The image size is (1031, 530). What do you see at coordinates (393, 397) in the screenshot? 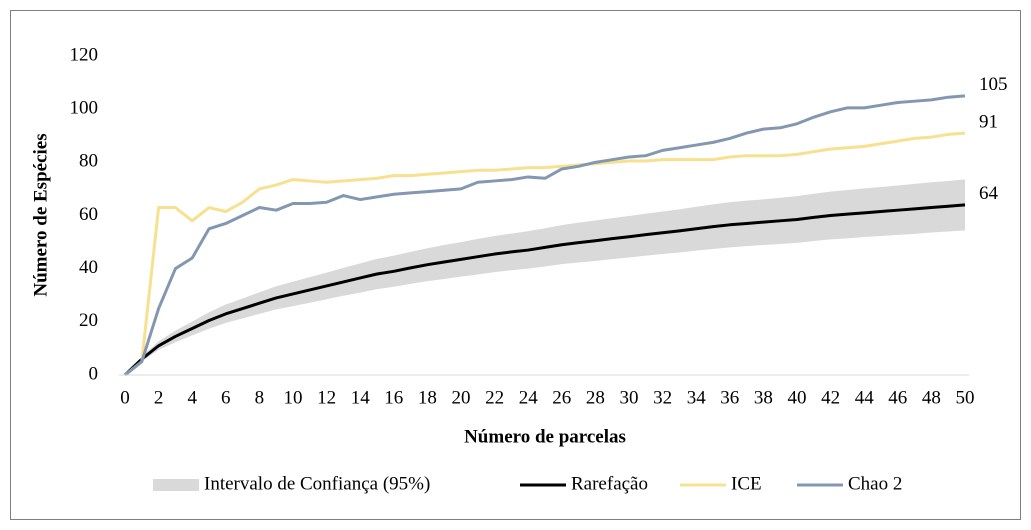
I see `x-tick-label: 16` at bounding box center [393, 397].